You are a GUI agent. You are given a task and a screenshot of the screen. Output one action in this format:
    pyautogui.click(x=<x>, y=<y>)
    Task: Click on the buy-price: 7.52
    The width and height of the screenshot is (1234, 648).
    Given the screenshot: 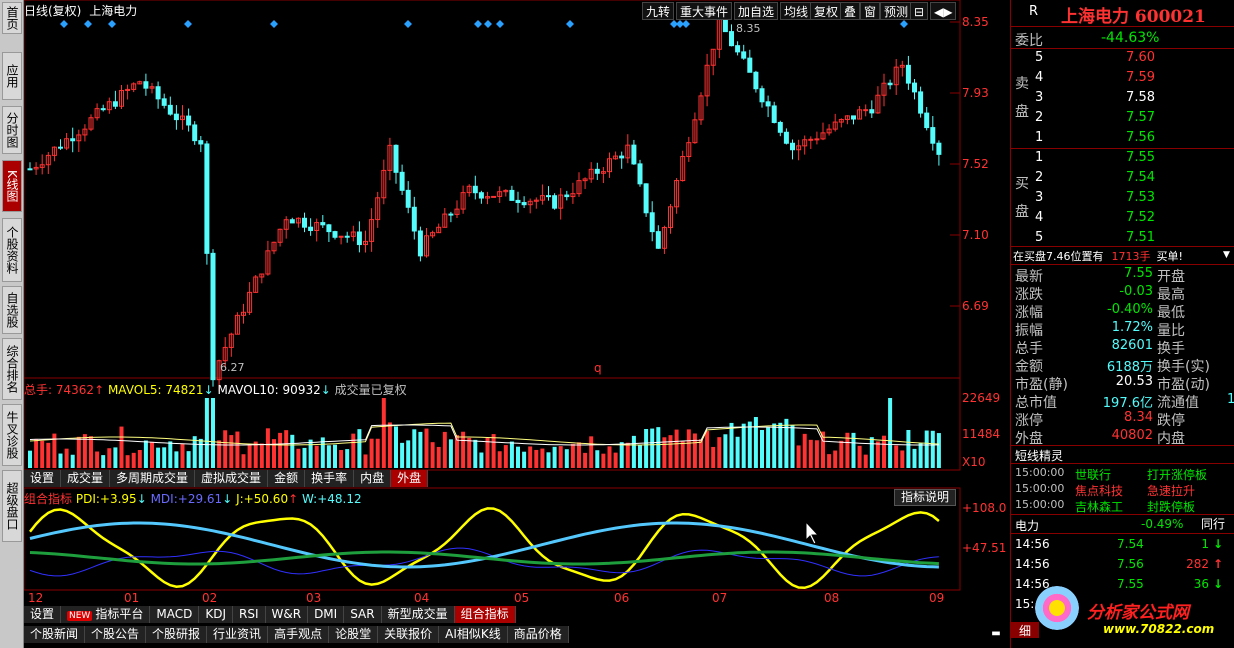 What is the action you would take?
    pyautogui.click(x=1140, y=217)
    